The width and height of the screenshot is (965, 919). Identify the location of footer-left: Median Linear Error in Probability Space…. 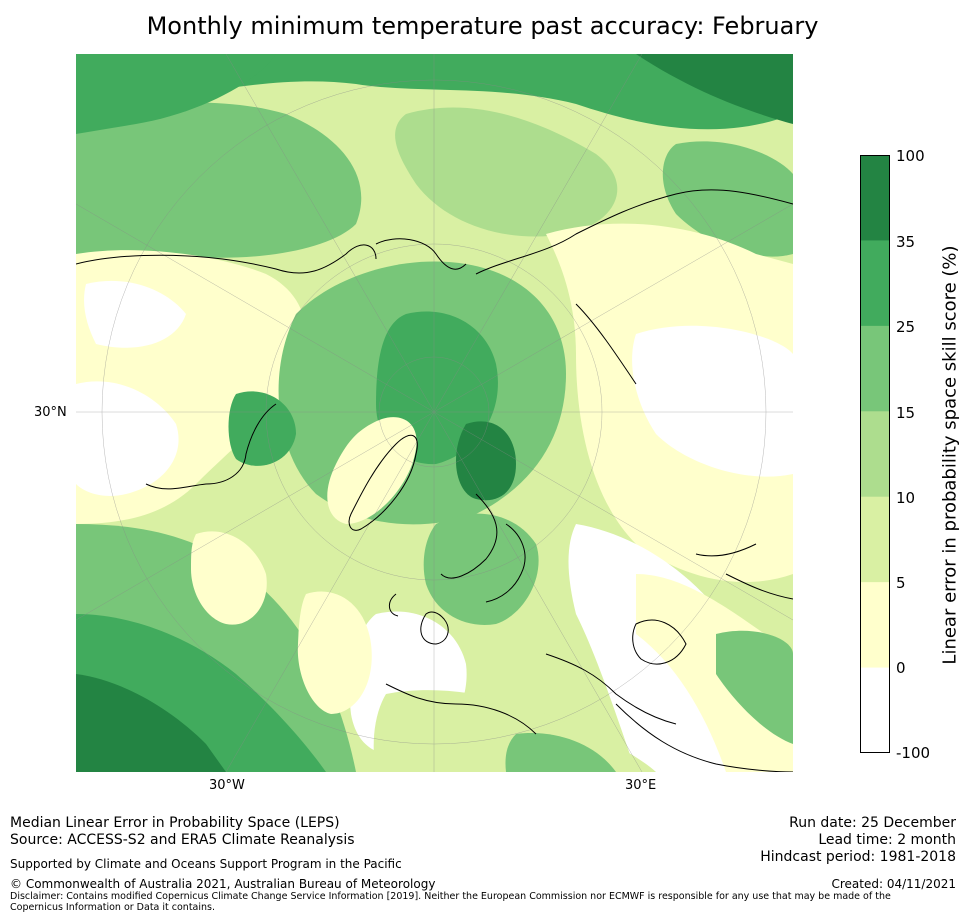
(182, 832).